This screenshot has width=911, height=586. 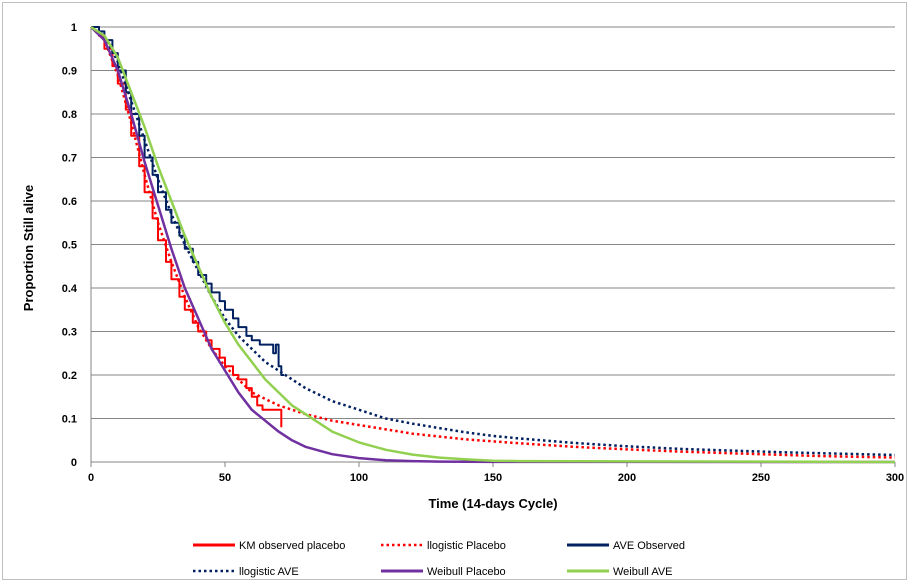 What do you see at coordinates (493, 478) in the screenshot?
I see `x-tick-label: 150` at bounding box center [493, 478].